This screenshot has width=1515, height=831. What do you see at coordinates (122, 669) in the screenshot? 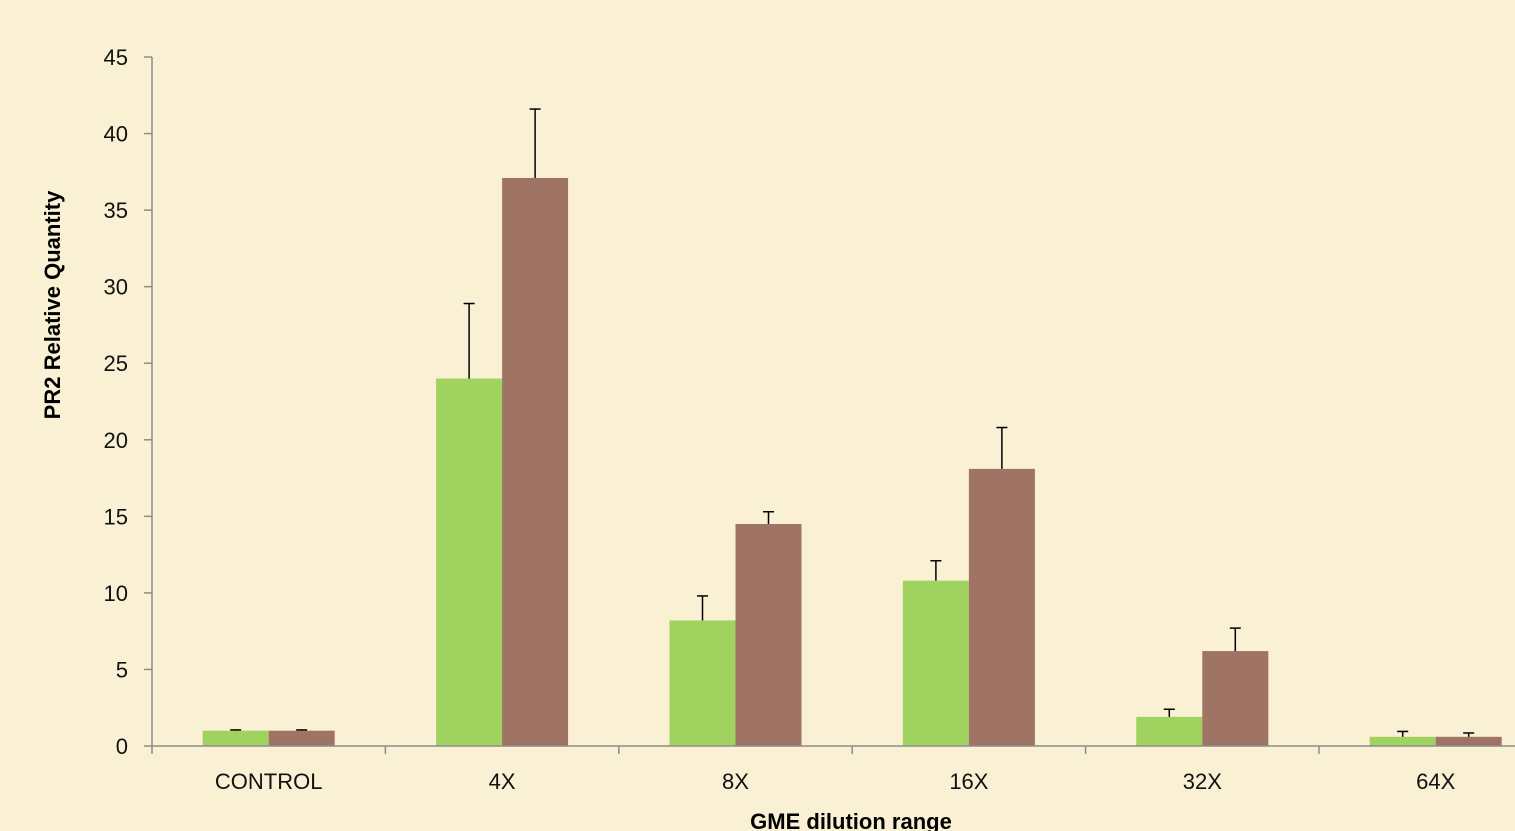
I see `y-tick-label: 5` at bounding box center [122, 669].